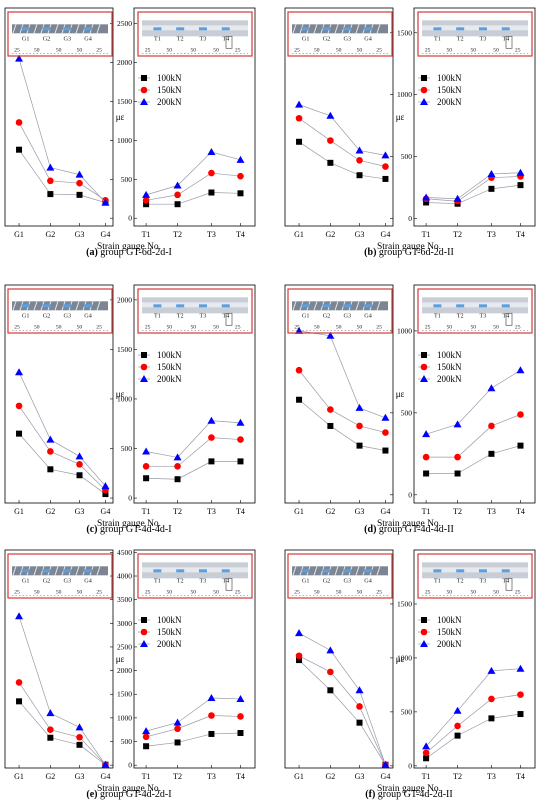 This screenshot has height=806, width=550. I want to click on x-tick-label: G3, so click(360, 776).